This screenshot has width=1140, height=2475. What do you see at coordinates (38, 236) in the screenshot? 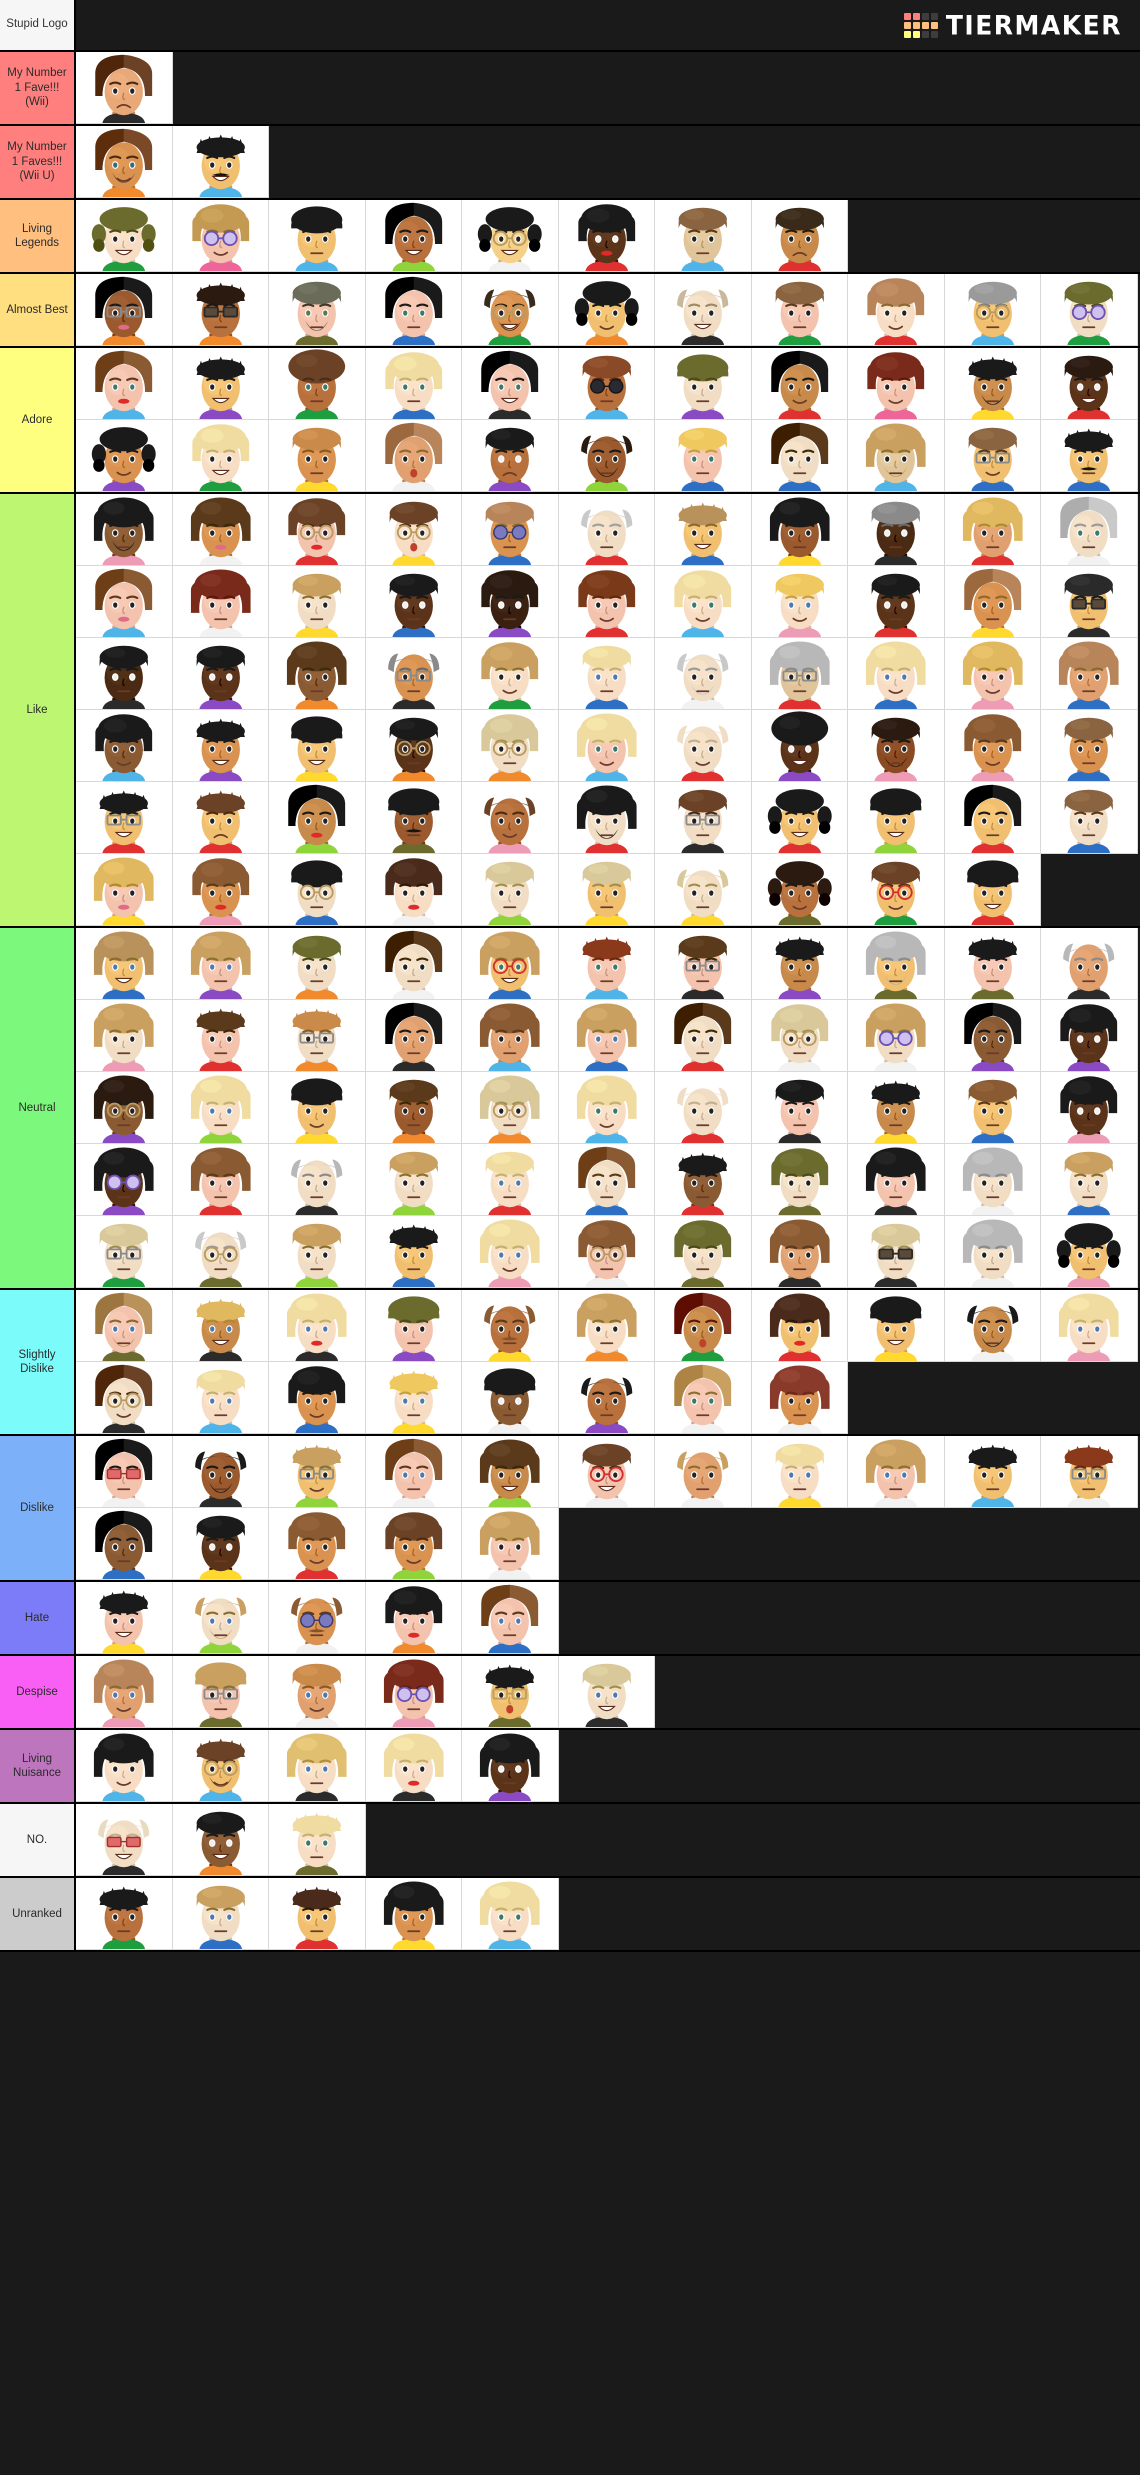
I see `tier-label-living-legends: Living Legends` at bounding box center [38, 236].